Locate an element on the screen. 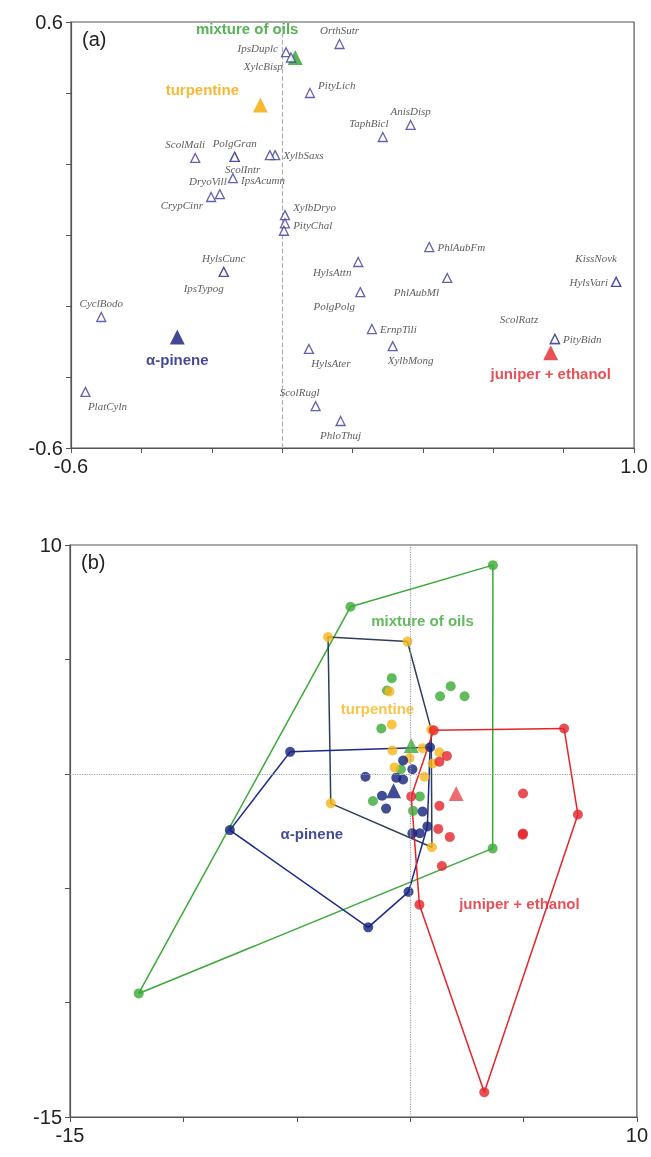  series-label: α-pinene is located at coordinates (177, 360).